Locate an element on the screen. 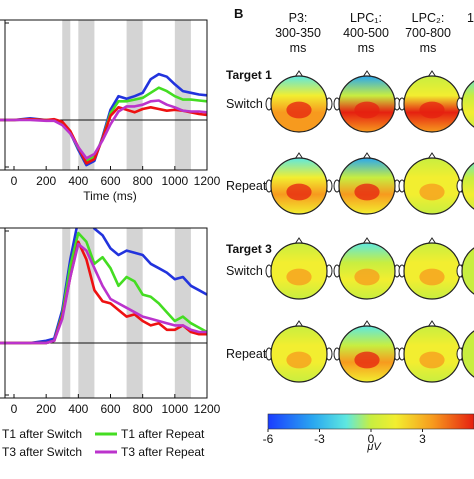  topo-column-header: LPC₁: is located at coordinates (366, 18).